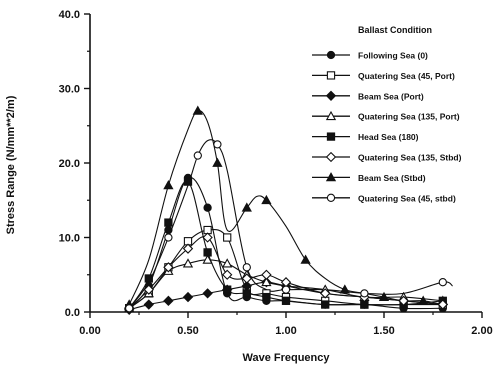  What do you see at coordinates (286, 358) in the screenshot?
I see `x-axis-label: Wave Frequency` at bounding box center [286, 358].